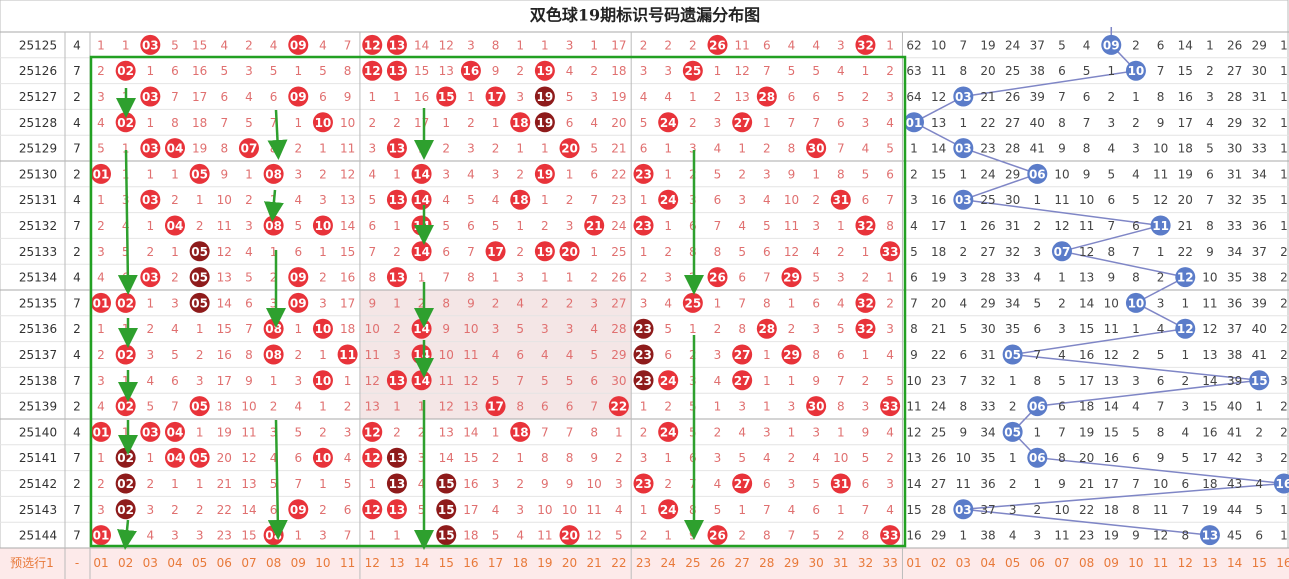 This screenshot has height=579, width=1289. I want to click on footer-number: 12, so click(372, 563).